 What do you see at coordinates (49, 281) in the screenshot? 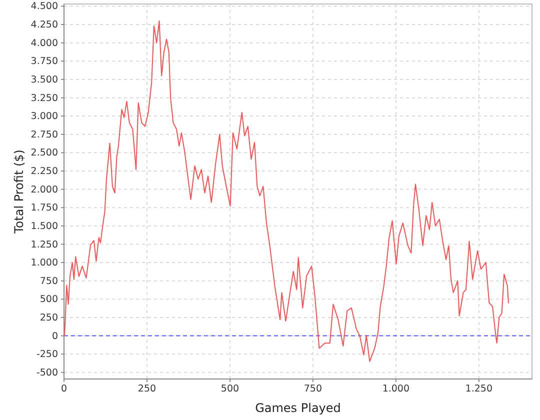
I see `y-tick-label: 750` at bounding box center [49, 281].